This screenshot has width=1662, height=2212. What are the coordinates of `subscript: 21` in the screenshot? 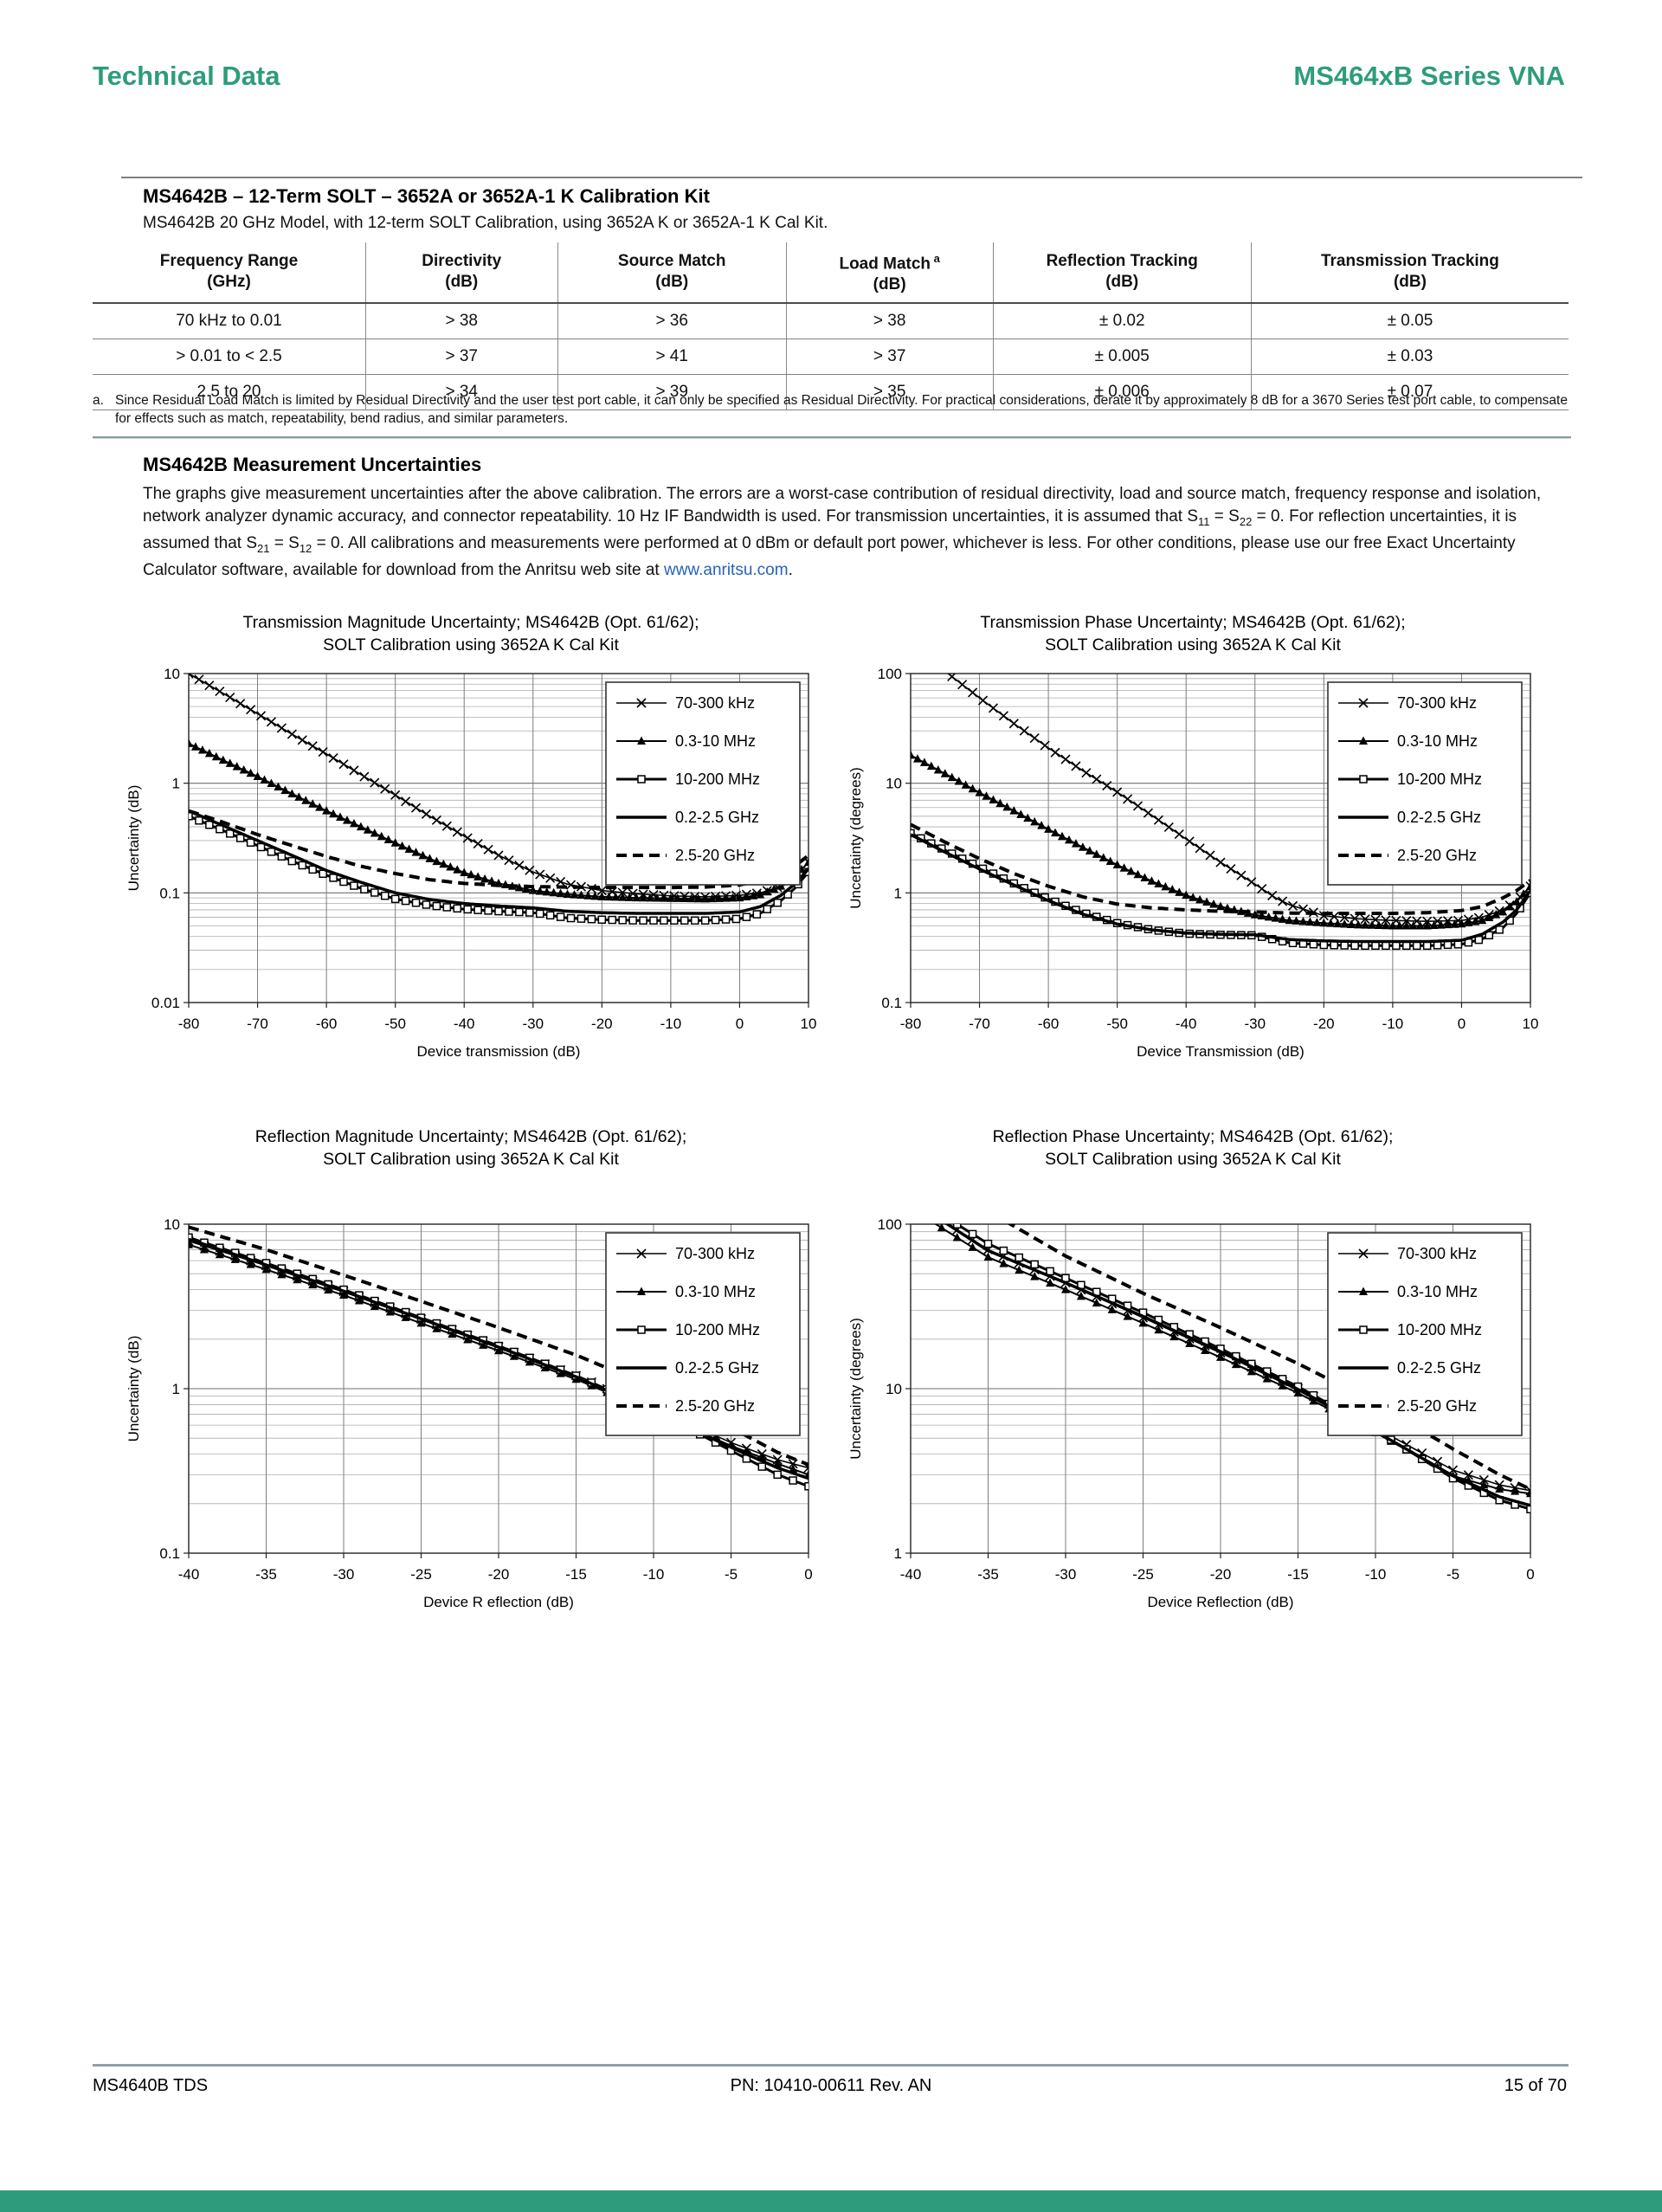 It's located at (263, 548).